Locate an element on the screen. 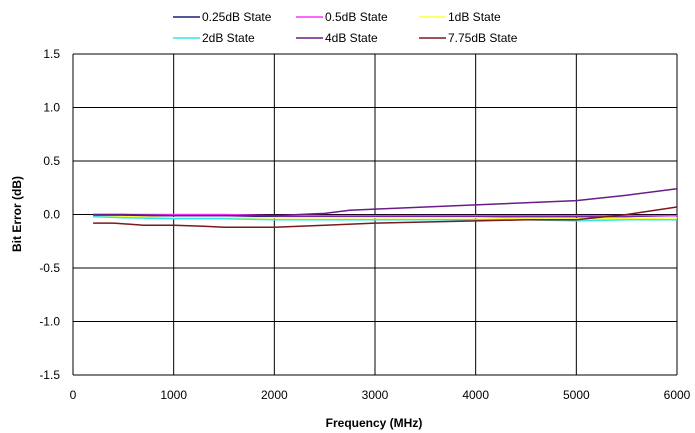 This screenshot has height=433, width=695. y-tick-label: 0.0 is located at coordinates (51, 215).